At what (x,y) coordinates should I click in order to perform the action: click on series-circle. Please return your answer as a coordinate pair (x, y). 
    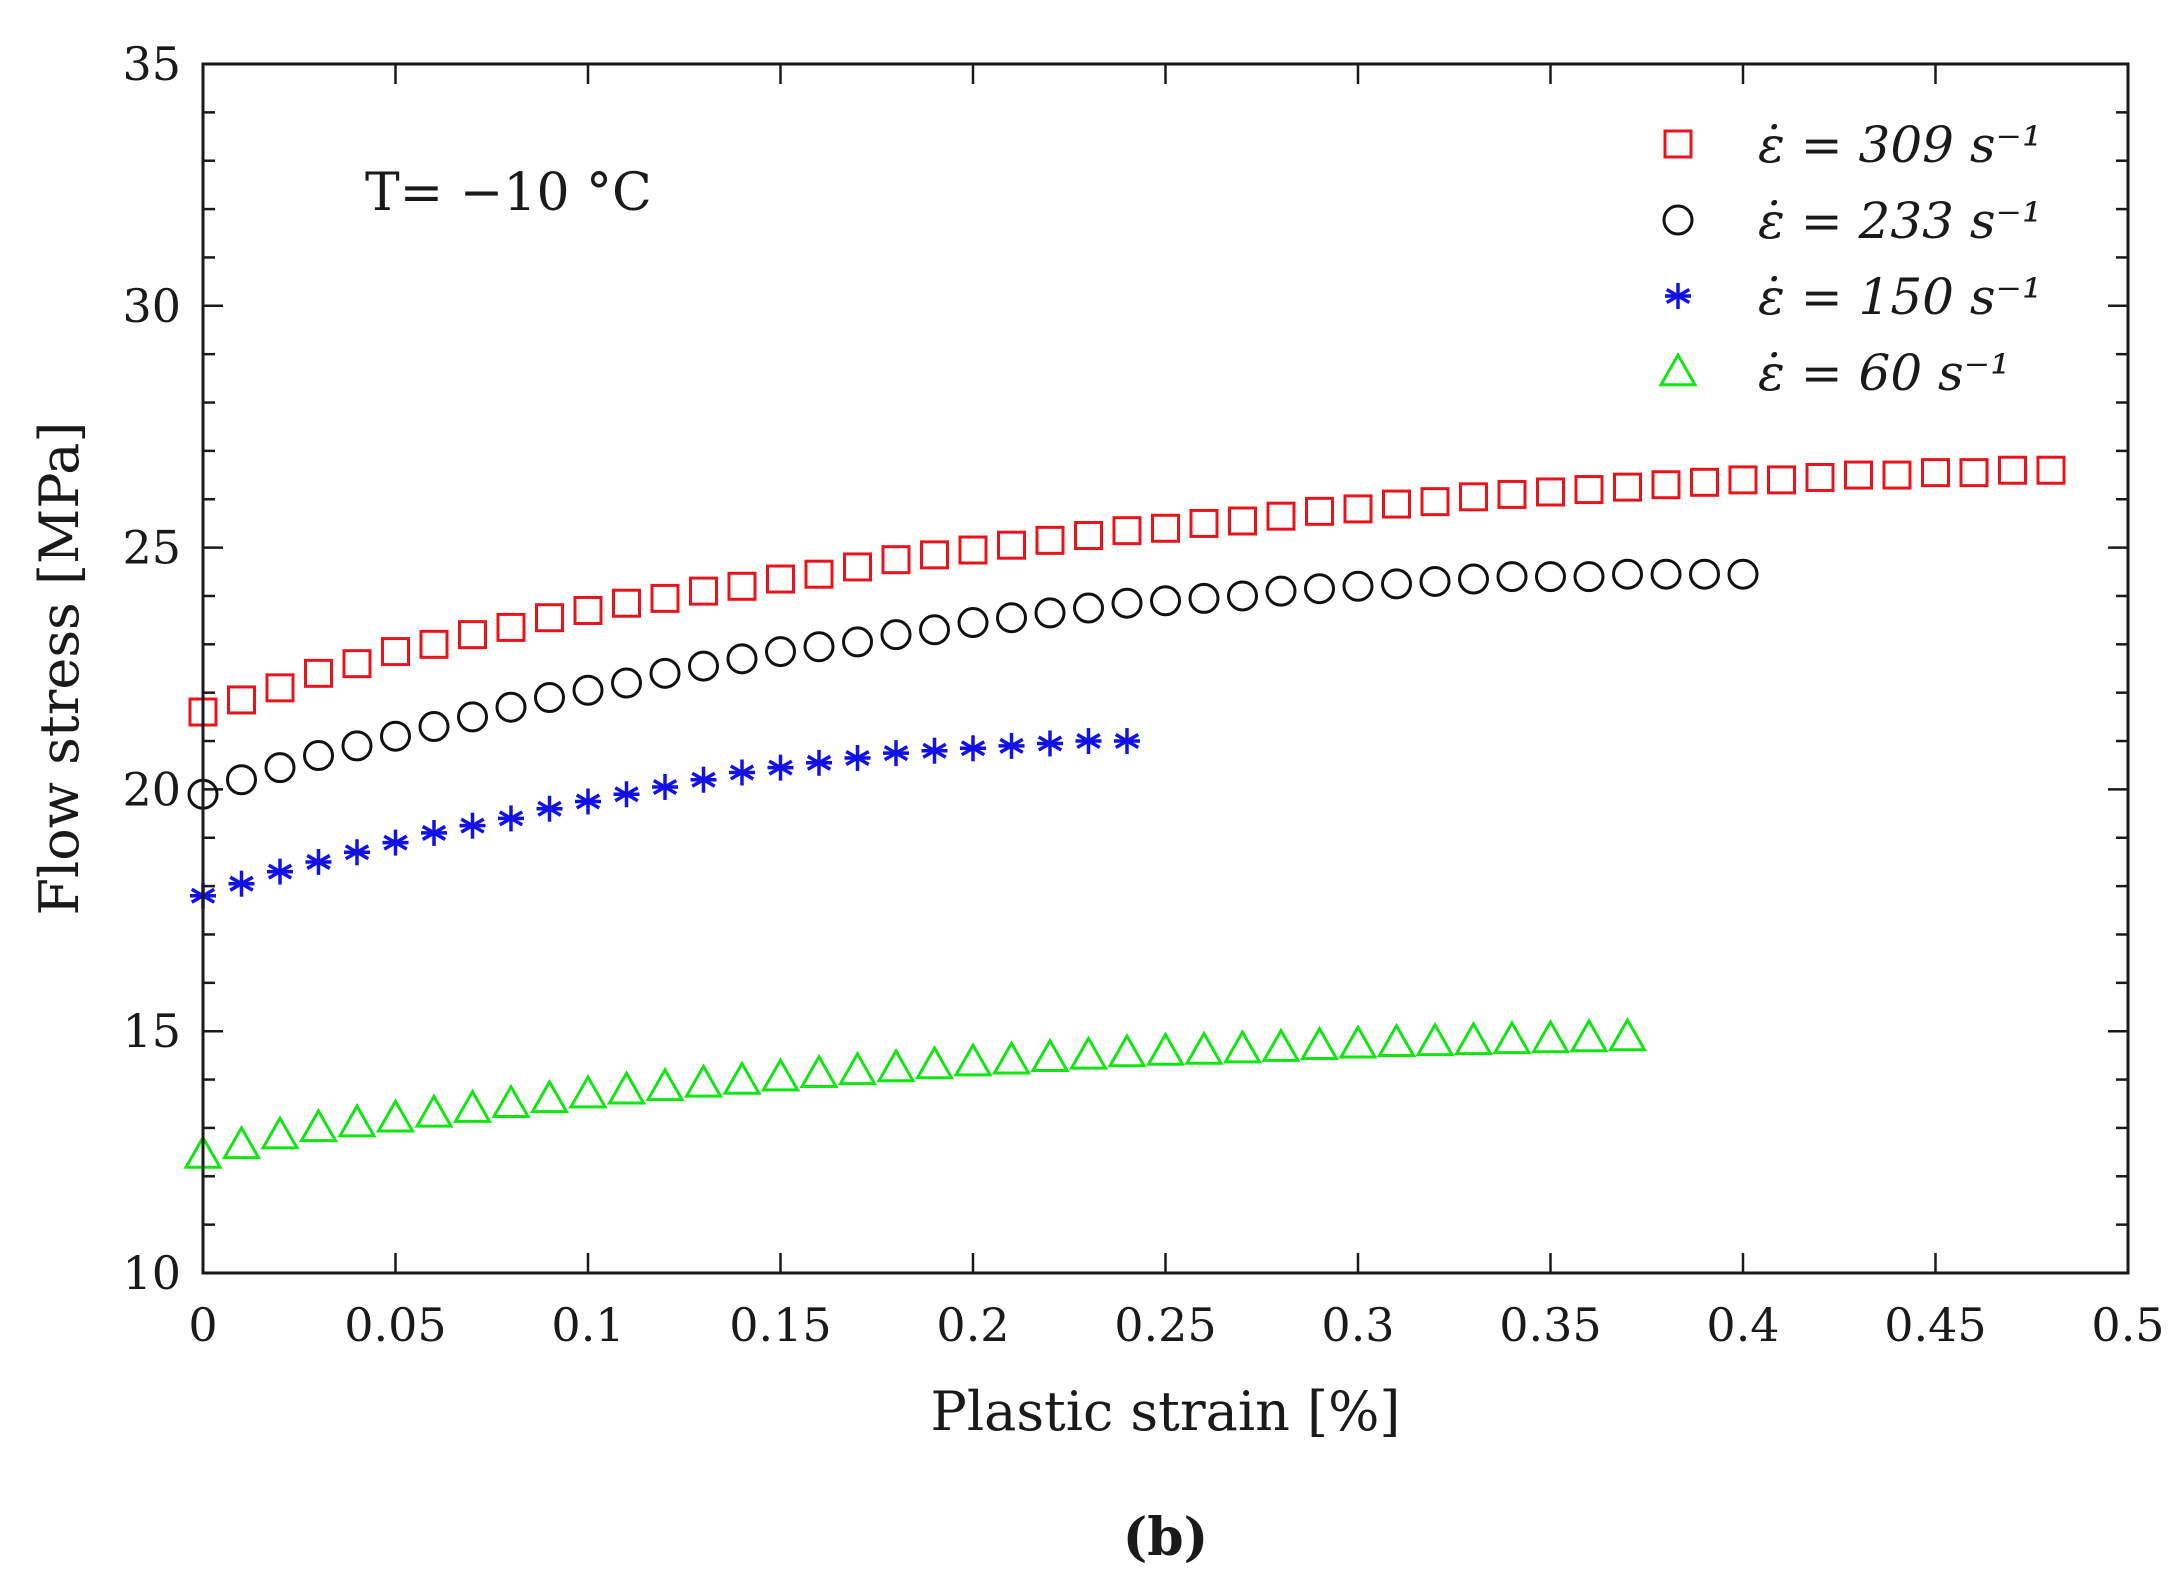
    Looking at the image, I should click on (973, 684).